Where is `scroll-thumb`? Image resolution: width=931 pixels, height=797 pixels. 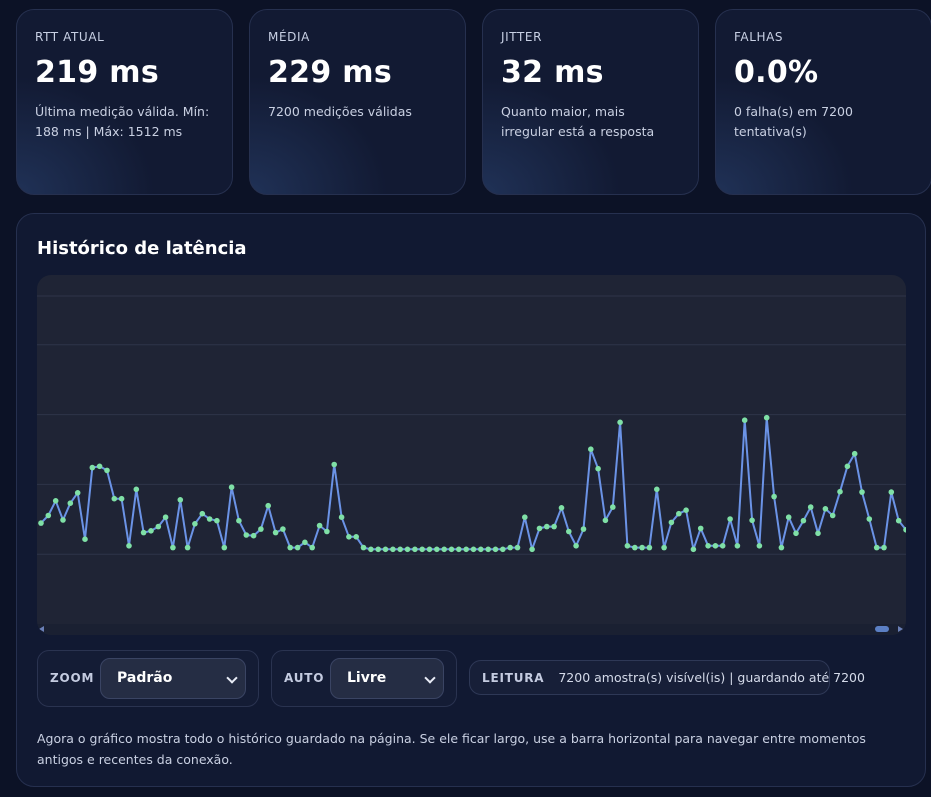 scroll-thumb is located at coordinates (882, 629).